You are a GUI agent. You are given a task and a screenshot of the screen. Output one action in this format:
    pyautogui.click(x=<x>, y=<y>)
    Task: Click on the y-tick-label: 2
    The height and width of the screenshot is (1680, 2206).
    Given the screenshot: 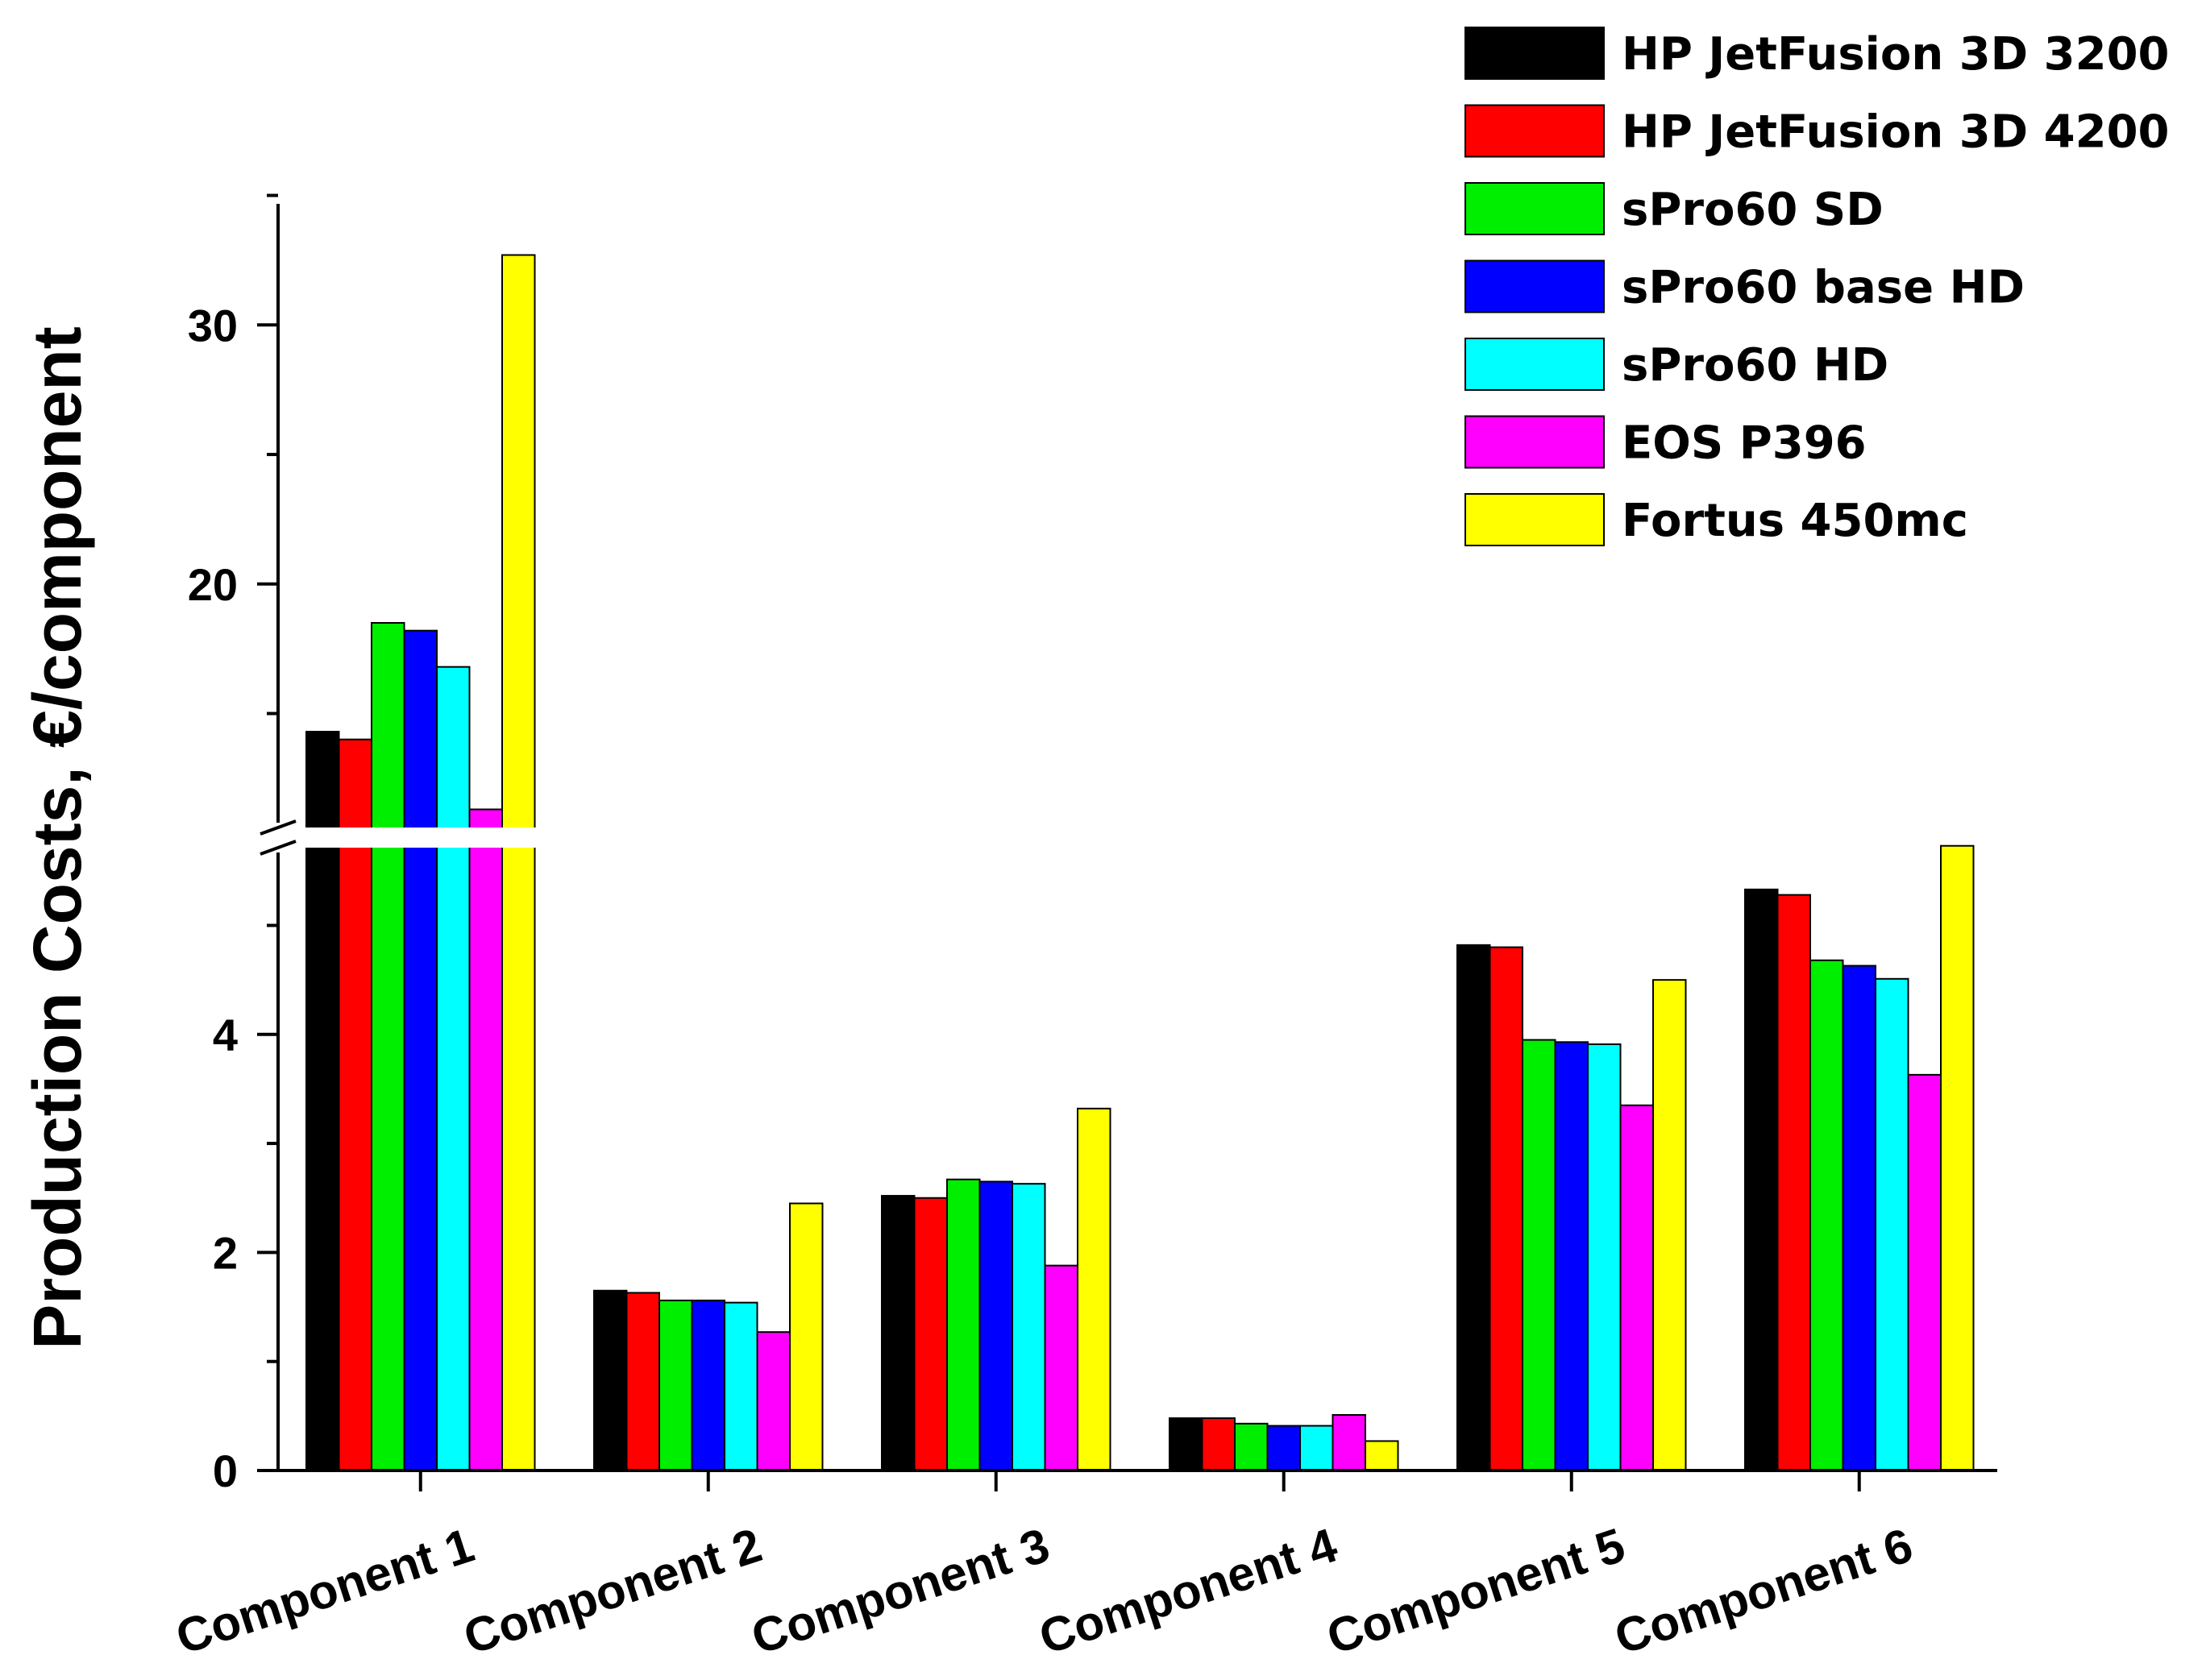 What is the action you would take?
    pyautogui.click(x=225, y=1252)
    